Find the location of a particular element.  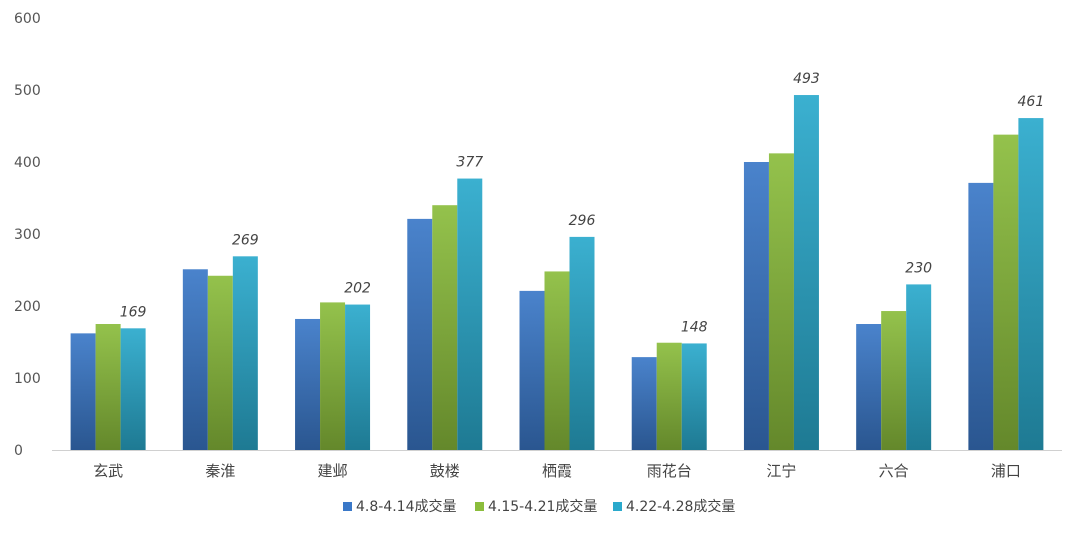

x-tick-label: 雨花台 is located at coordinates (669, 471).